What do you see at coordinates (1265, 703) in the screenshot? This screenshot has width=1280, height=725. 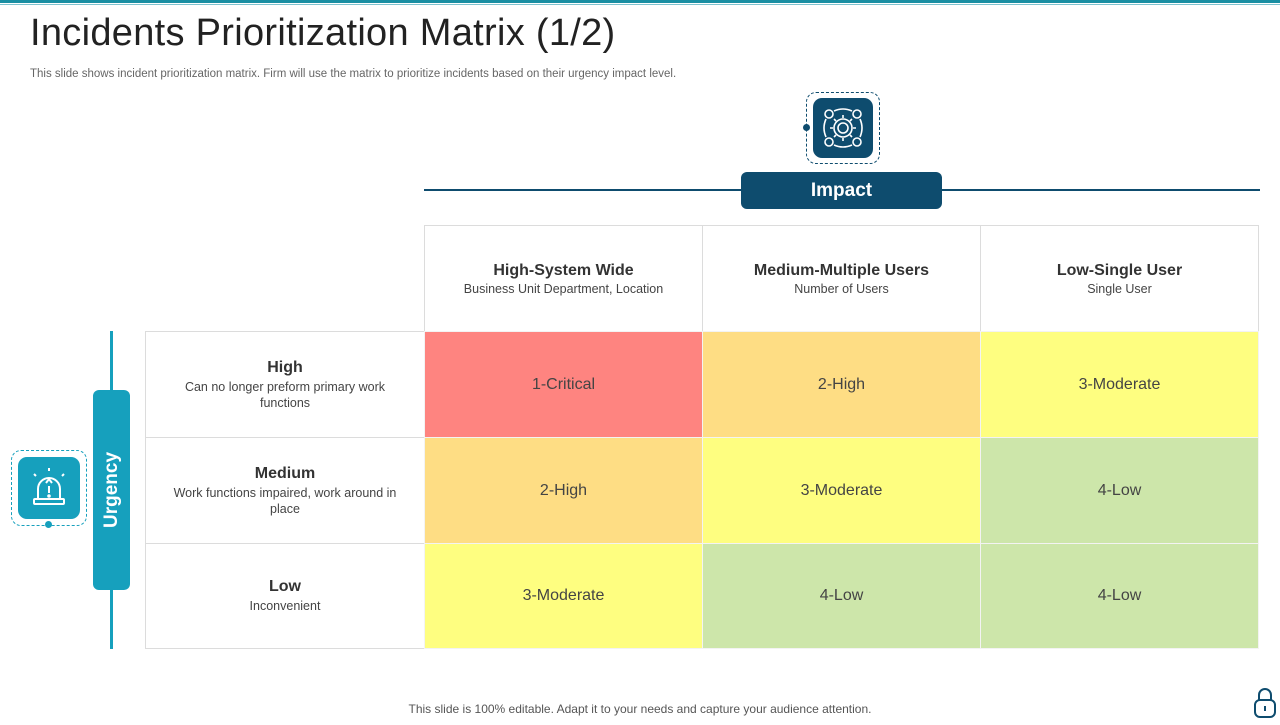 I see `lock-icon` at bounding box center [1265, 703].